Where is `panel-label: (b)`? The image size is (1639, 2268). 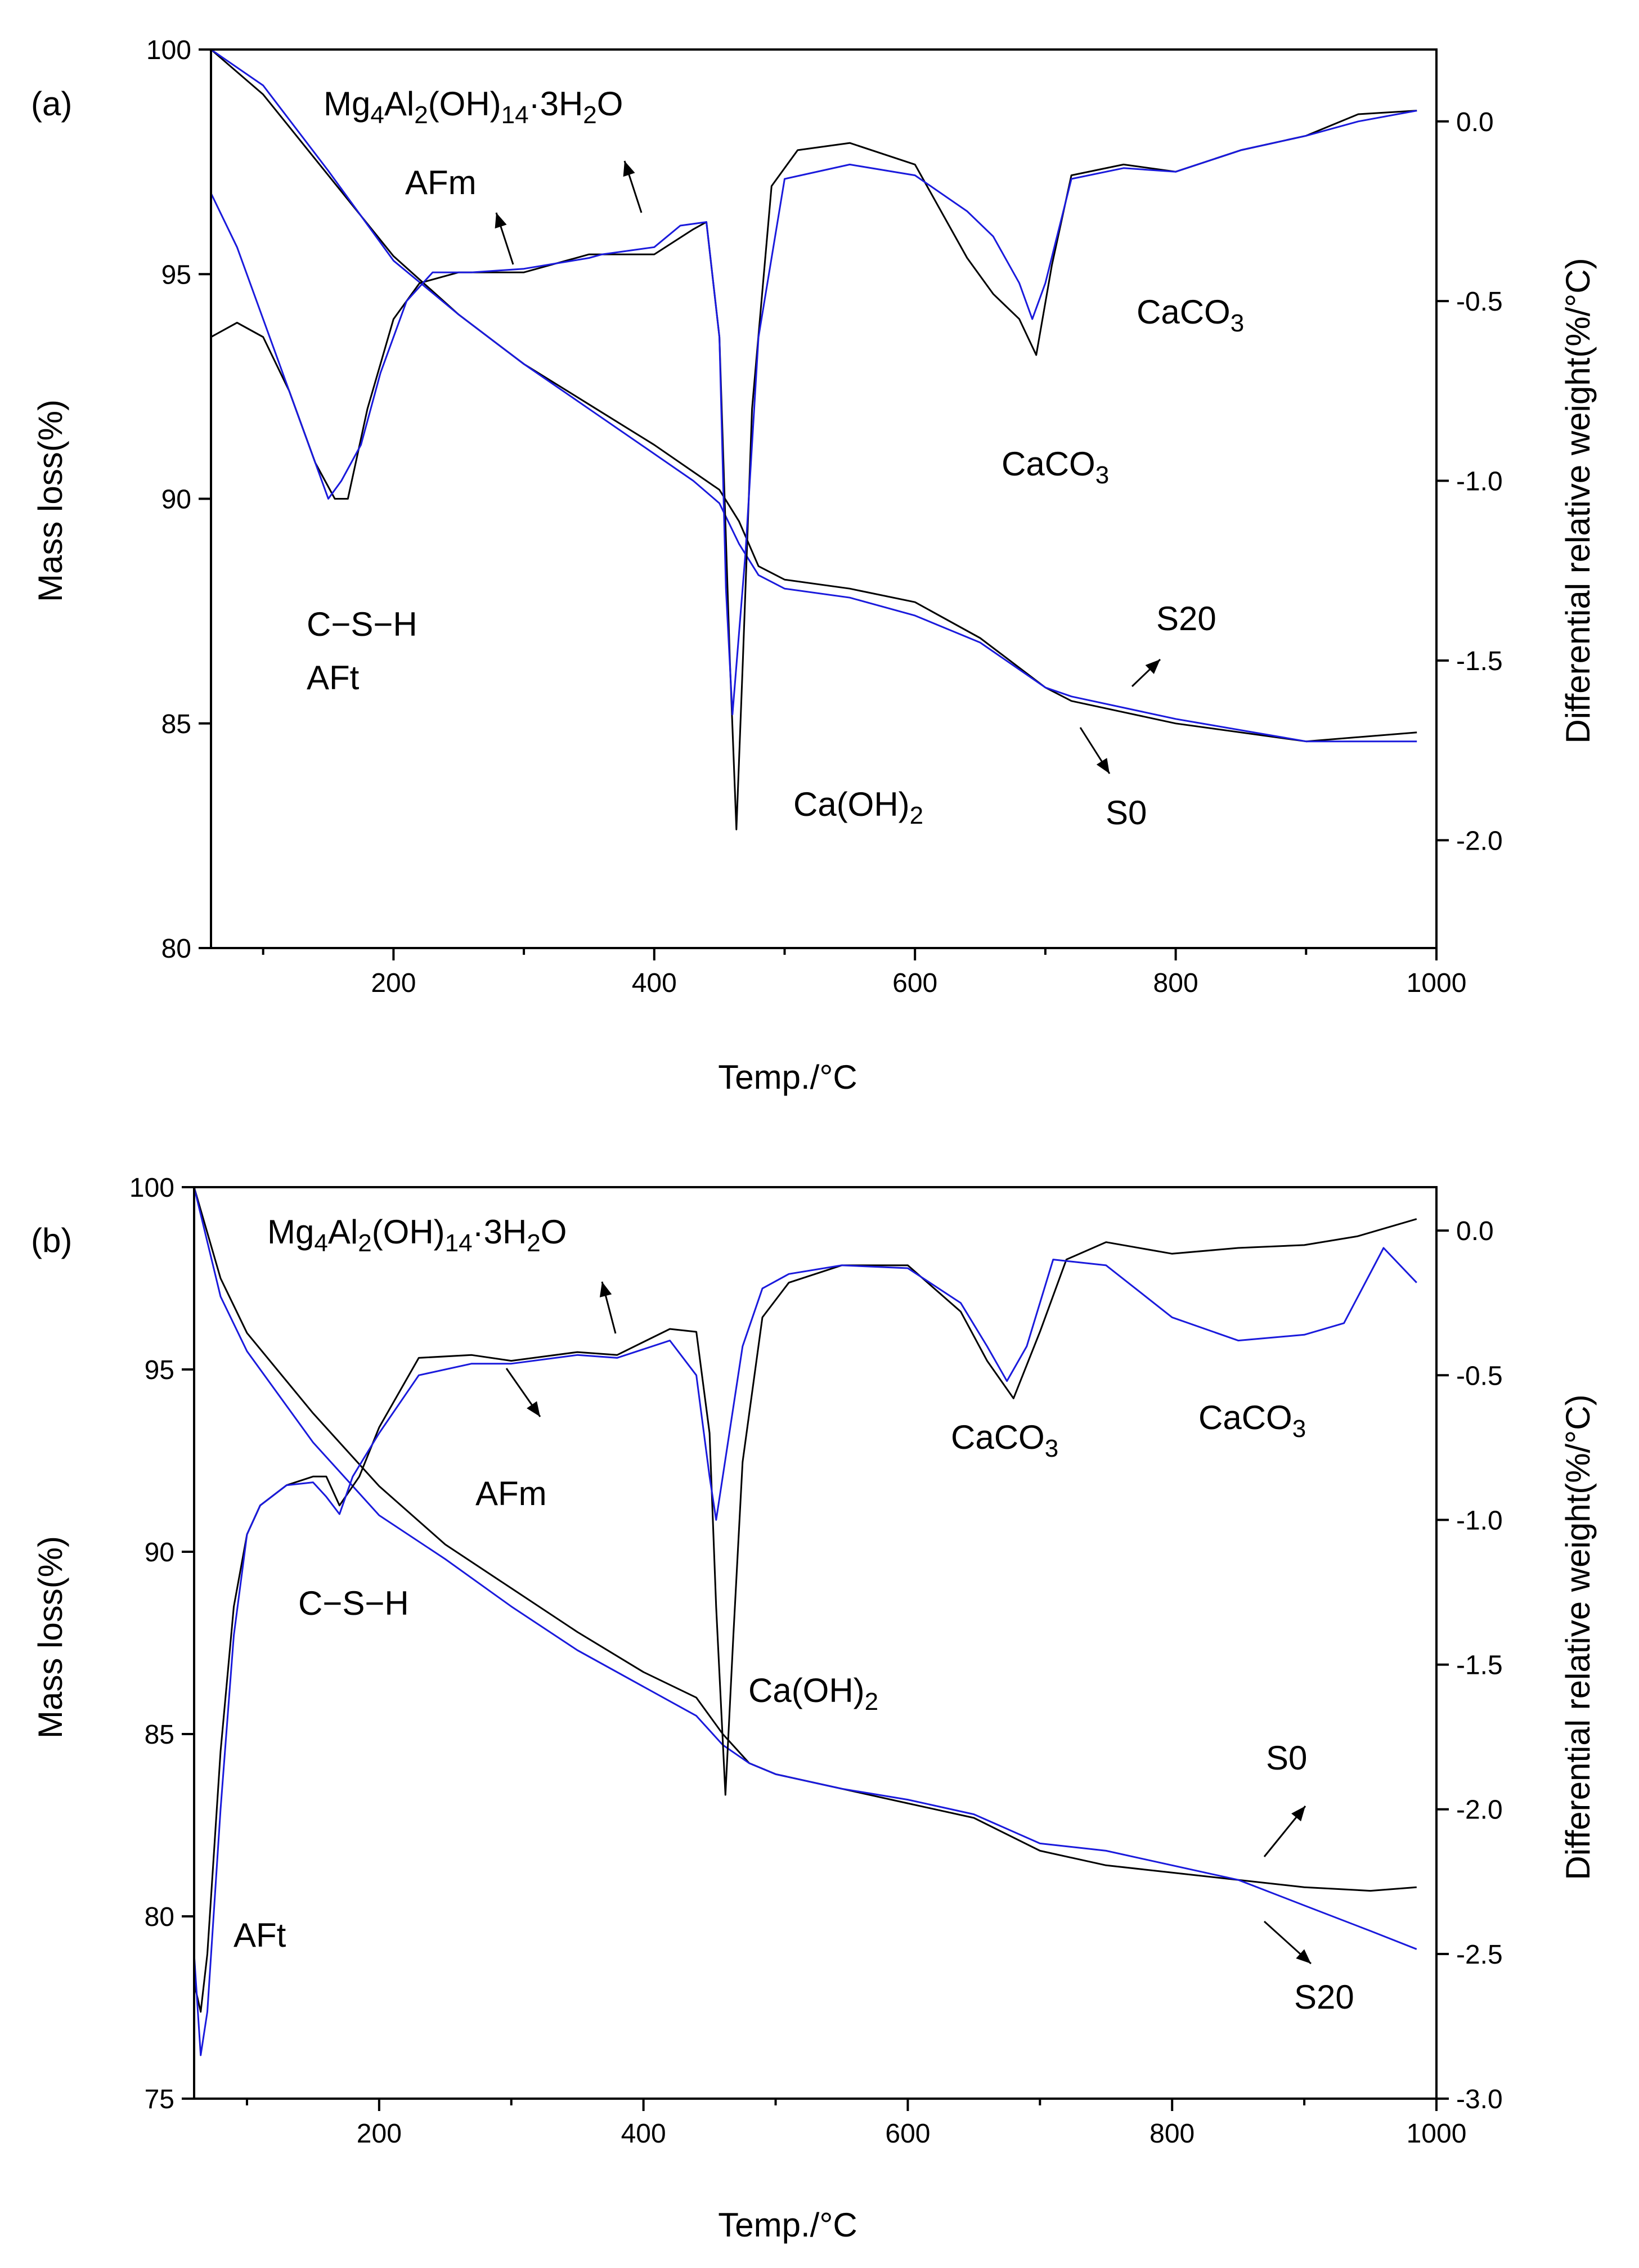 panel-label: (b) is located at coordinates (51, 1240).